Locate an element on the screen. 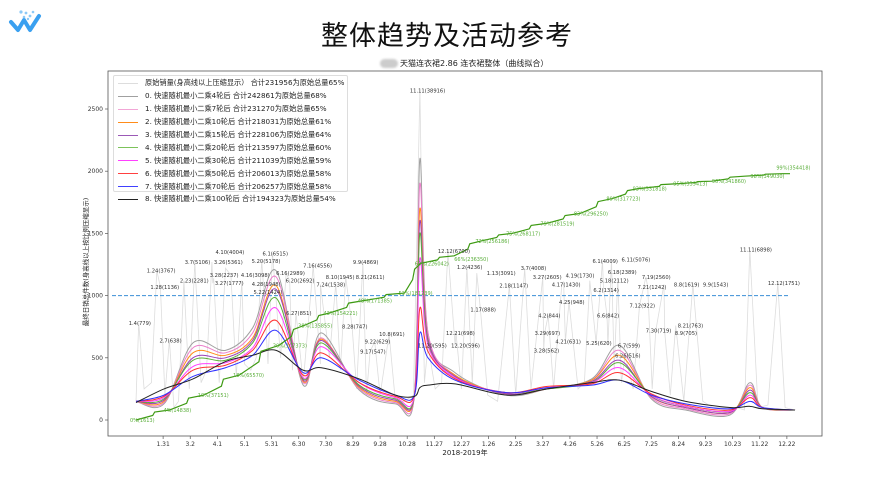 The height and width of the screenshot is (477, 894). legend-item: 6. 快速随机最小二乘50轮后 合计206013为原始总量58% is located at coordinates (232, 173).